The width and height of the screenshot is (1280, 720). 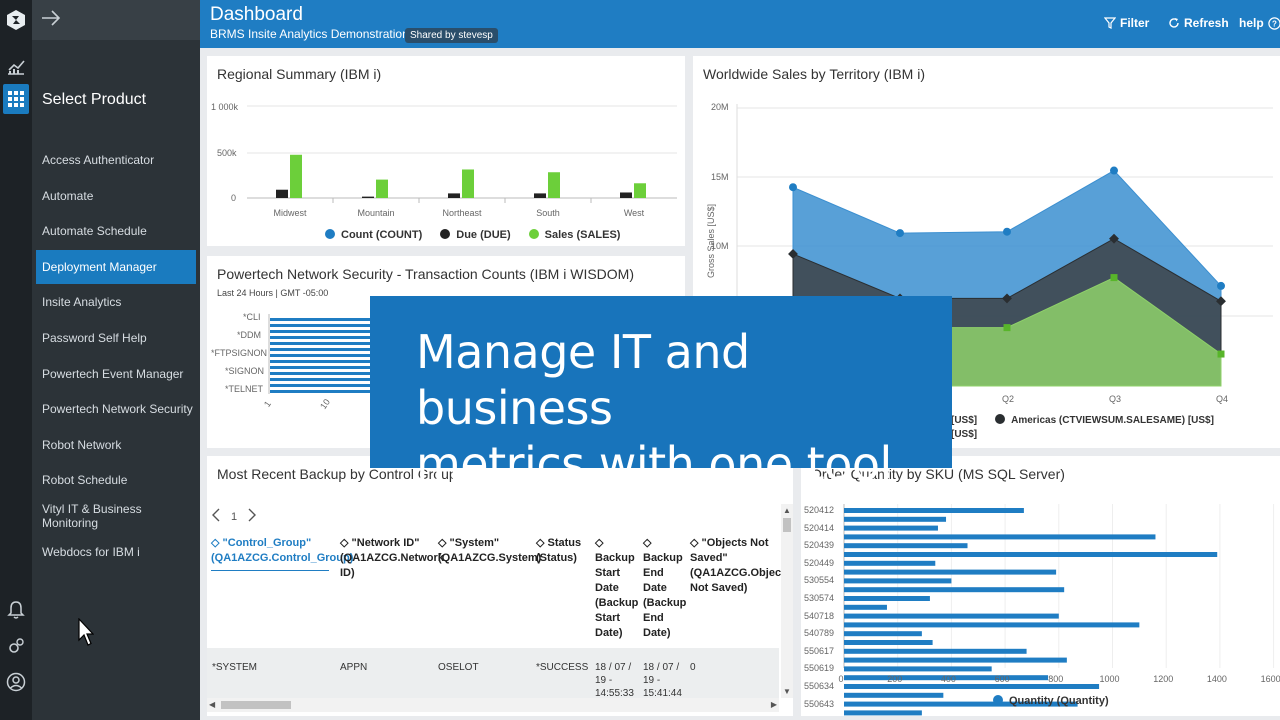 I want to click on col-network-id: ◇ "Network ID" (QA1AZCG.Network ID), so click(x=392, y=558).